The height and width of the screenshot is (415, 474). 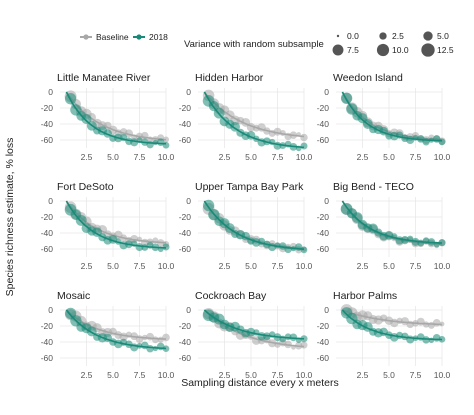 What do you see at coordinates (445, 50) in the screenshot?
I see `legend-size-label: 12.5` at bounding box center [445, 50].